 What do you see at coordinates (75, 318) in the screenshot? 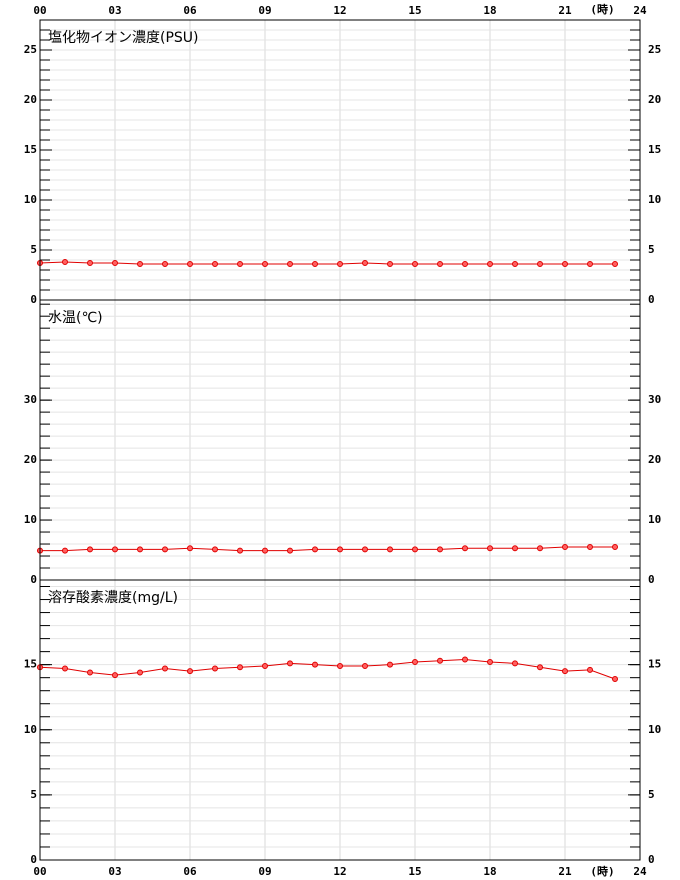
I see `panel-title: 水温(℃)` at bounding box center [75, 318].